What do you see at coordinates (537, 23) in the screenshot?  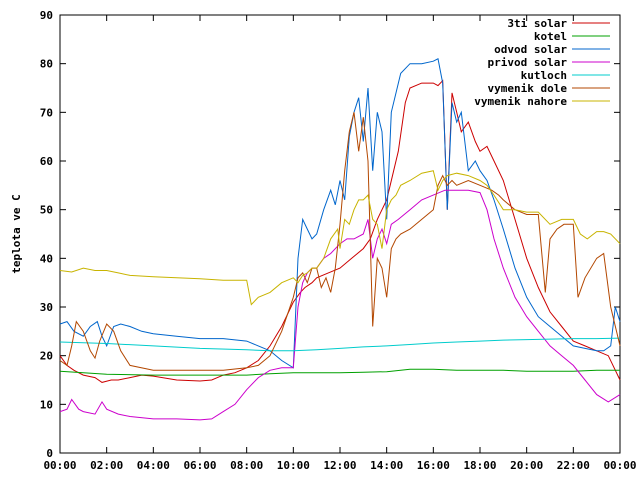 I see `legend-label: 3ti solar` at bounding box center [537, 23].